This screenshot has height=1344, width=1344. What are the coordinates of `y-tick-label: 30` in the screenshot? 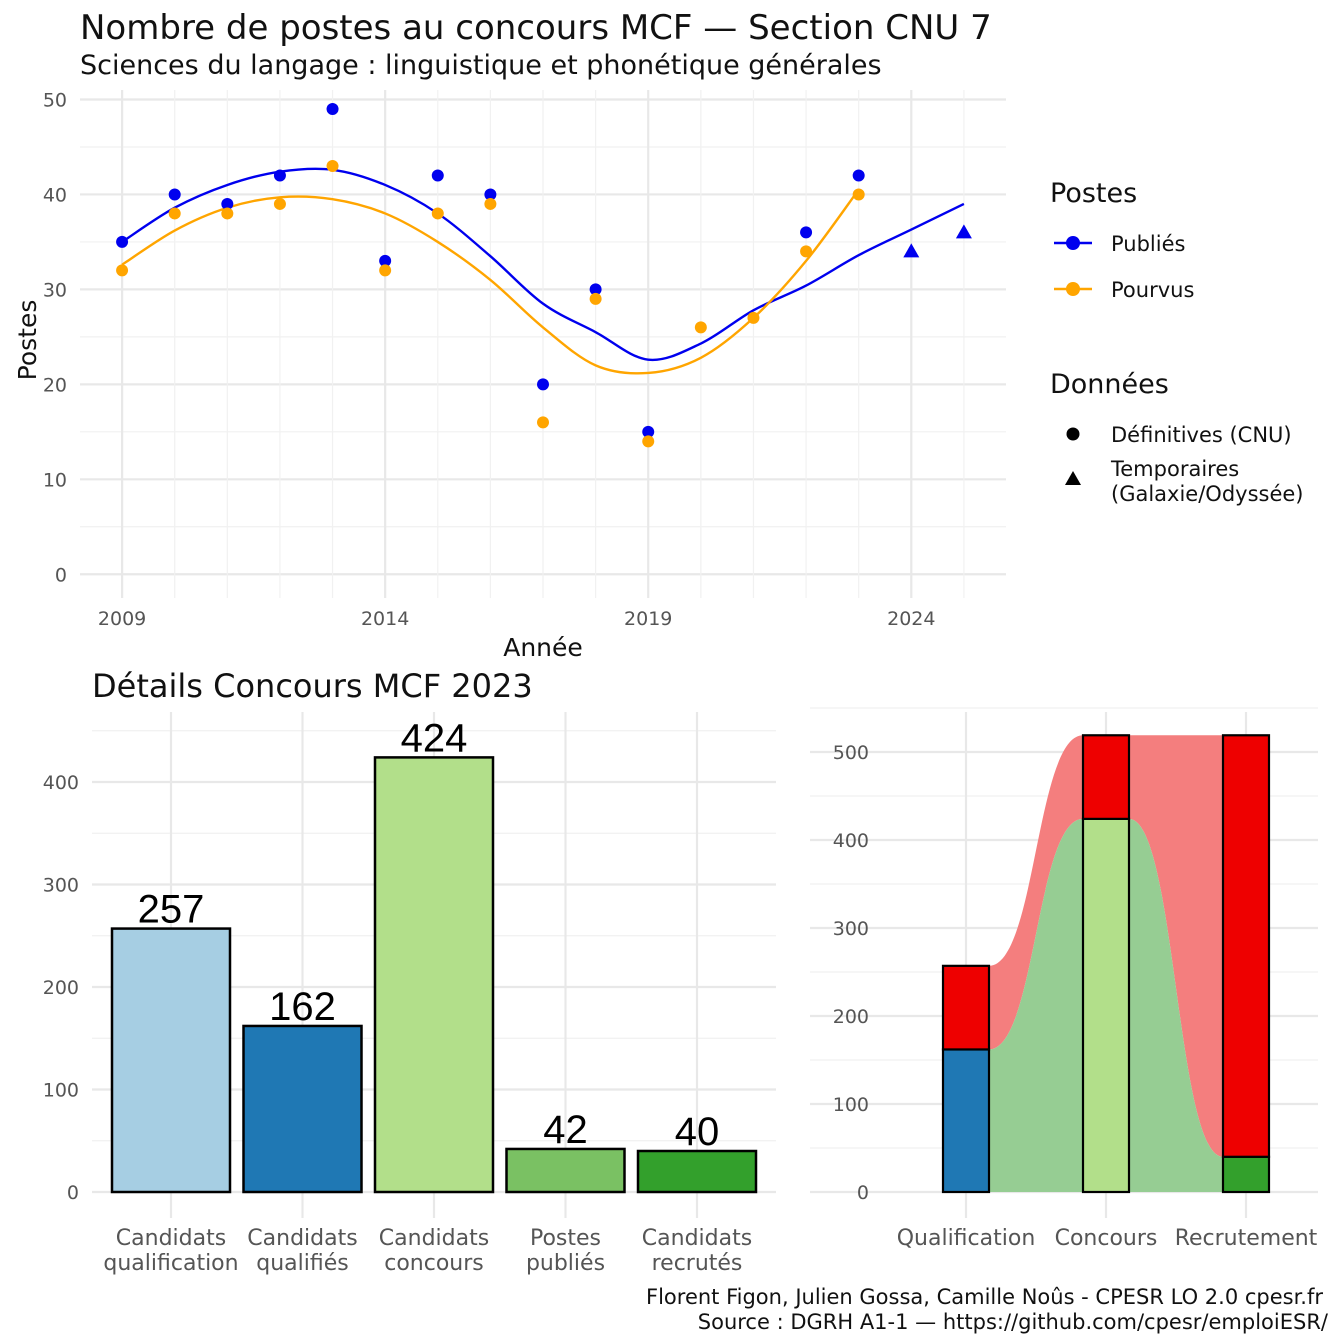 It's located at (55, 290).